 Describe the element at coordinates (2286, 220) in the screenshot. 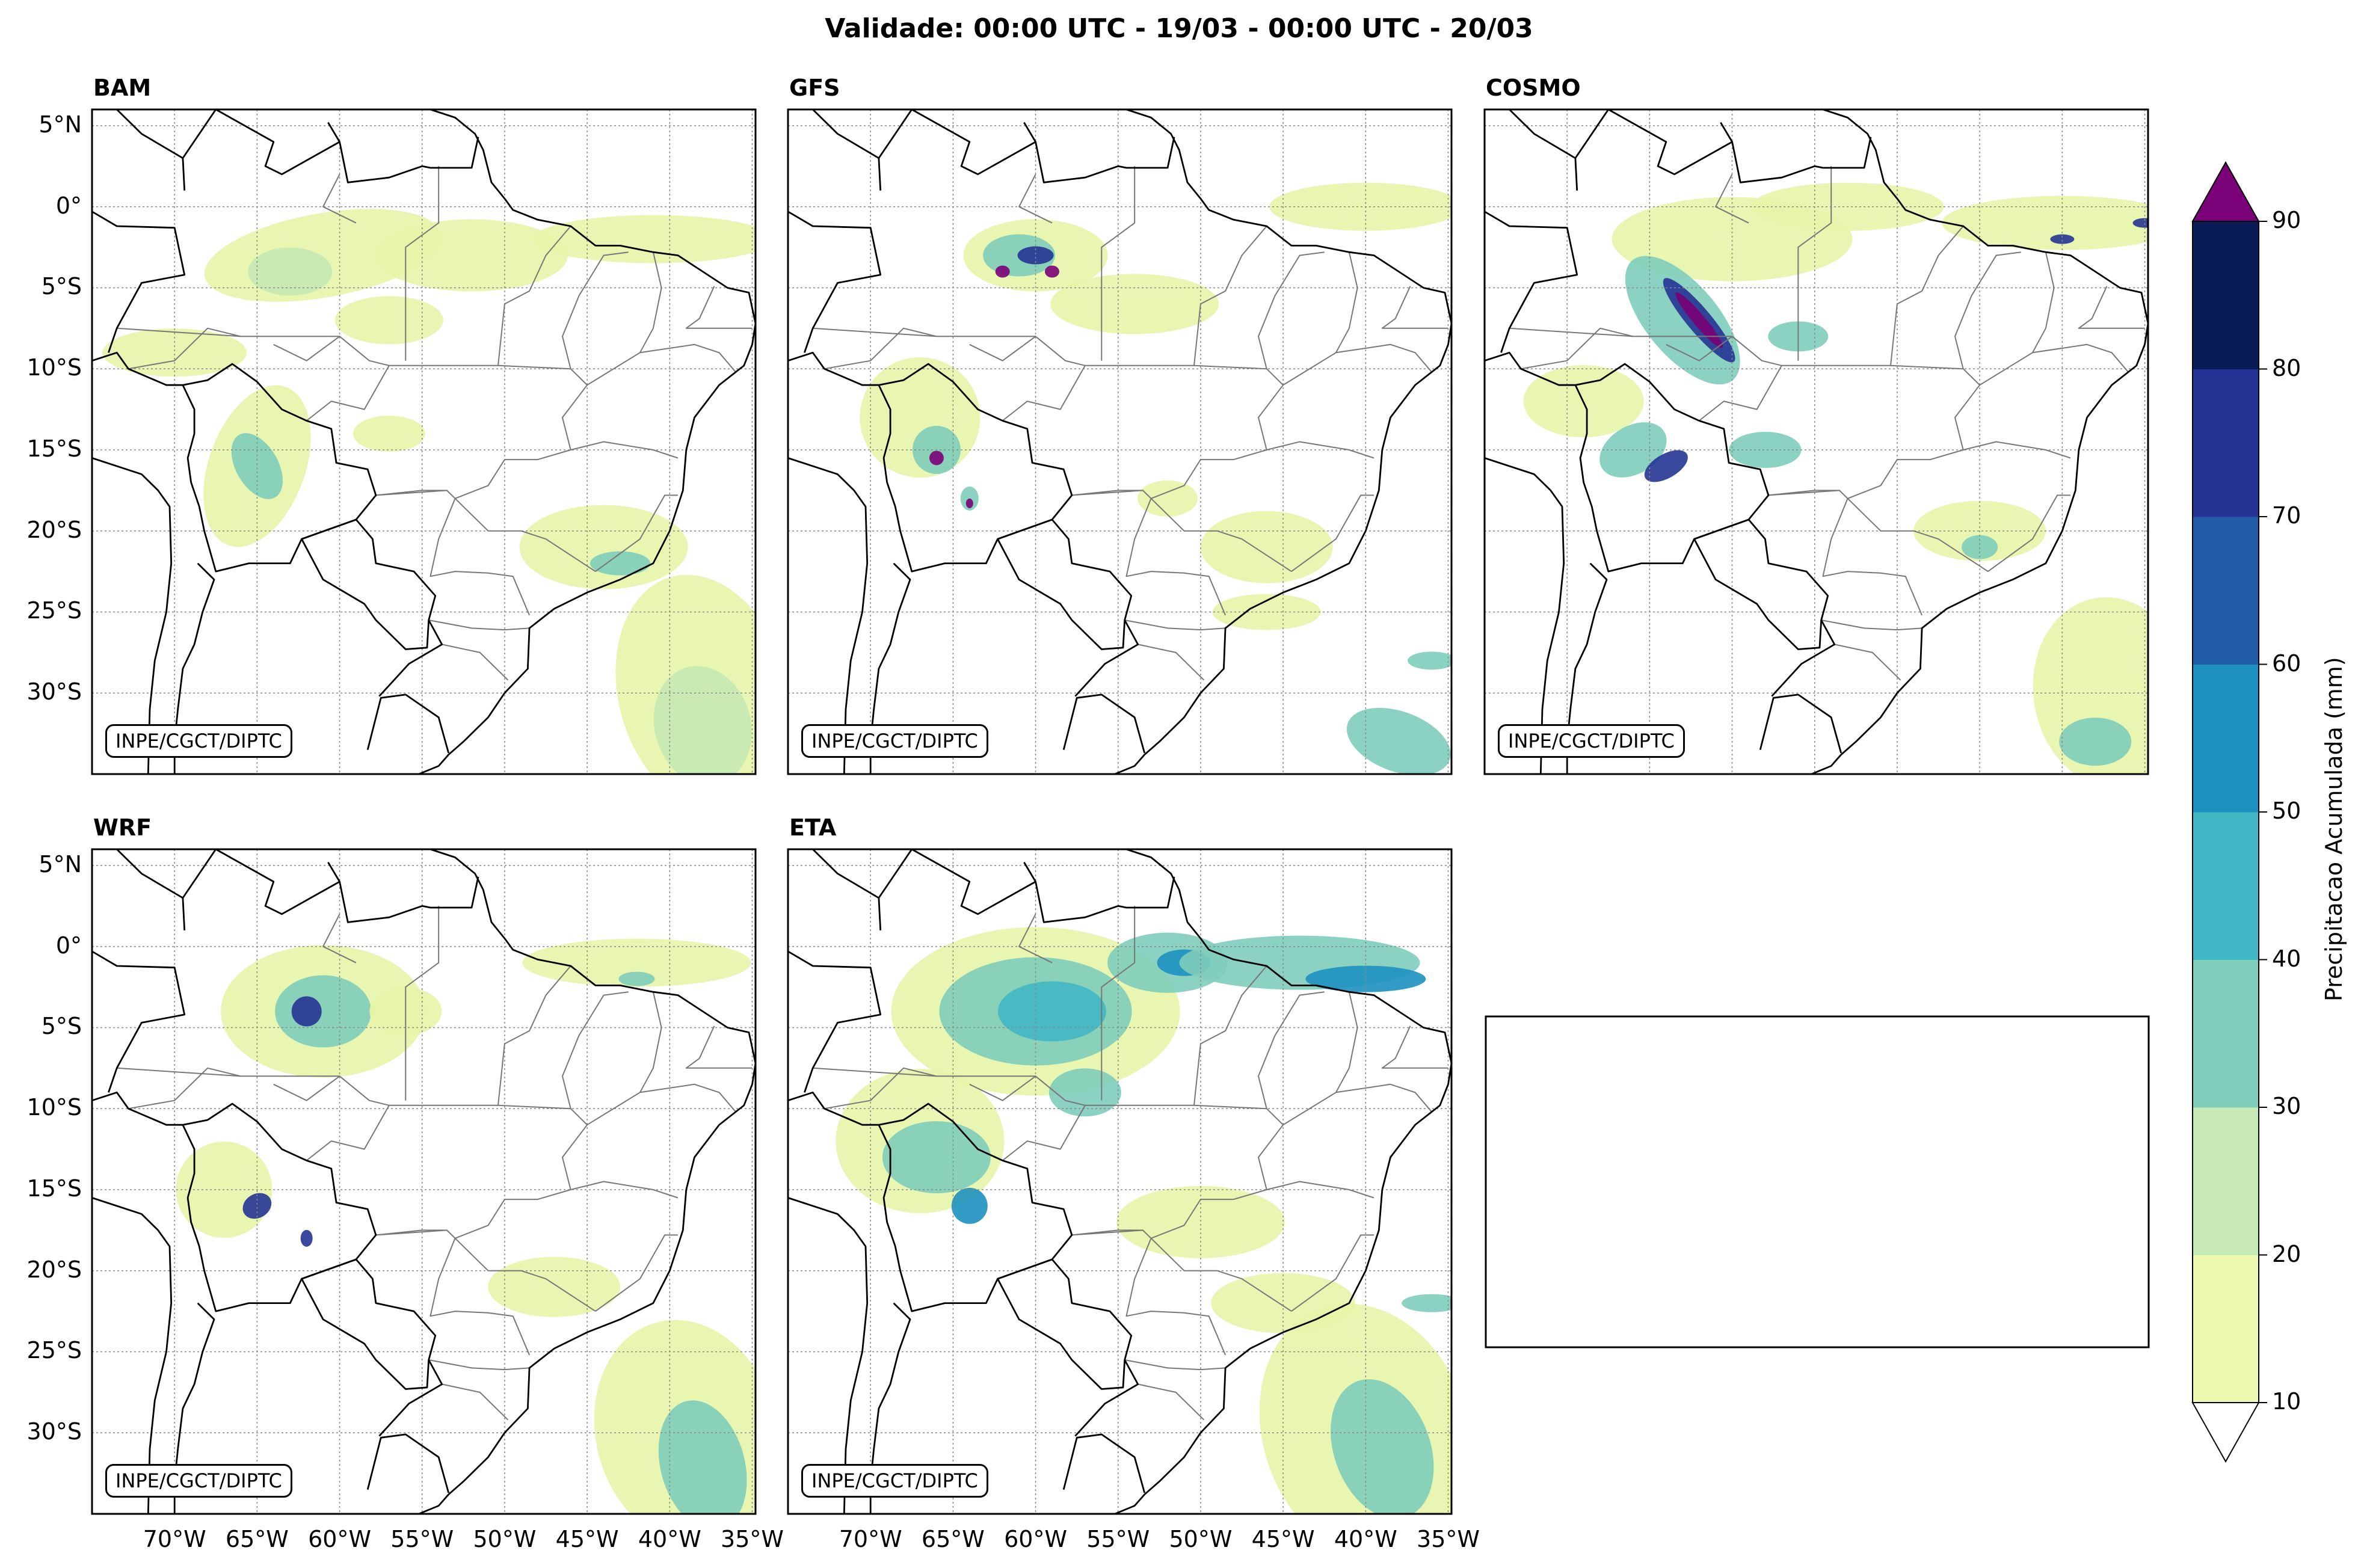

I see `colorbar-tick-label: 90` at that location.